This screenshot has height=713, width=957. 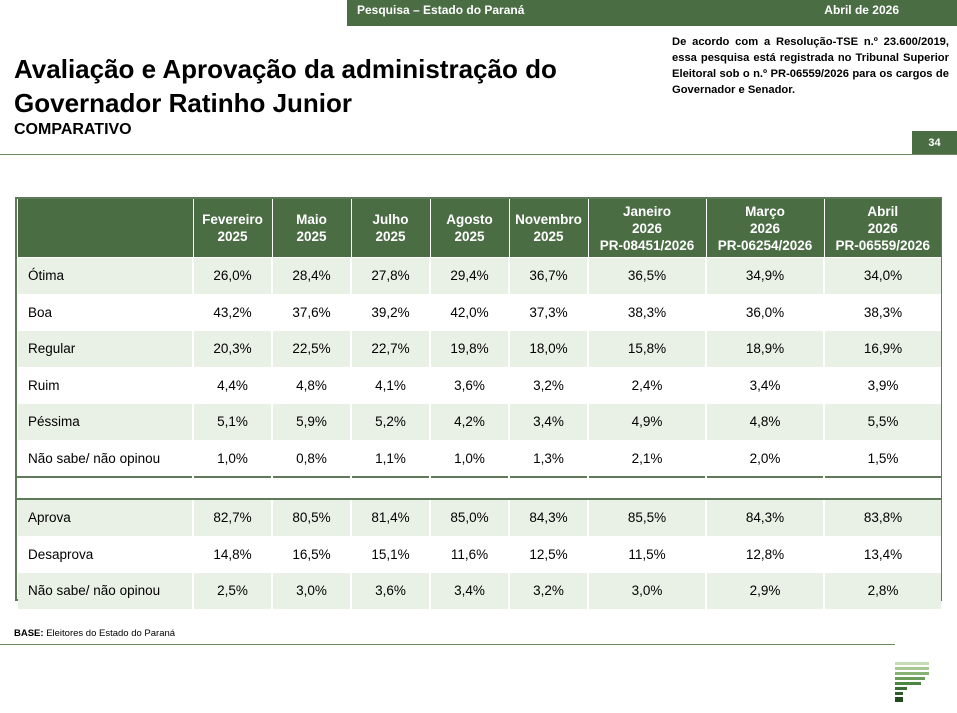 I want to click on table-cell: 3,2%, so click(x=548, y=590).